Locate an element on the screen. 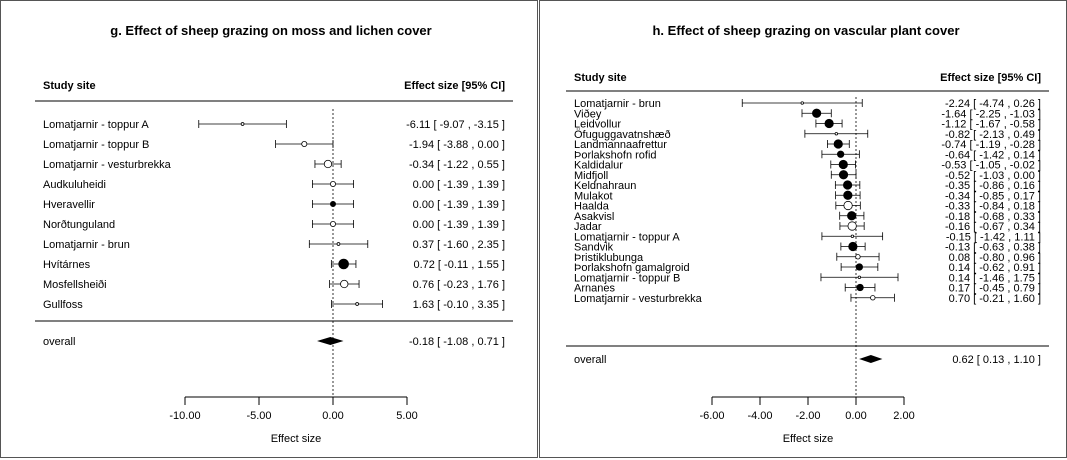 The width and height of the screenshot is (1067, 460). study-site-label: Gullfoss is located at coordinates (63, 305).